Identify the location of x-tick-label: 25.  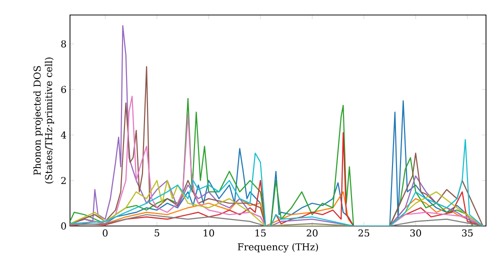
(364, 233).